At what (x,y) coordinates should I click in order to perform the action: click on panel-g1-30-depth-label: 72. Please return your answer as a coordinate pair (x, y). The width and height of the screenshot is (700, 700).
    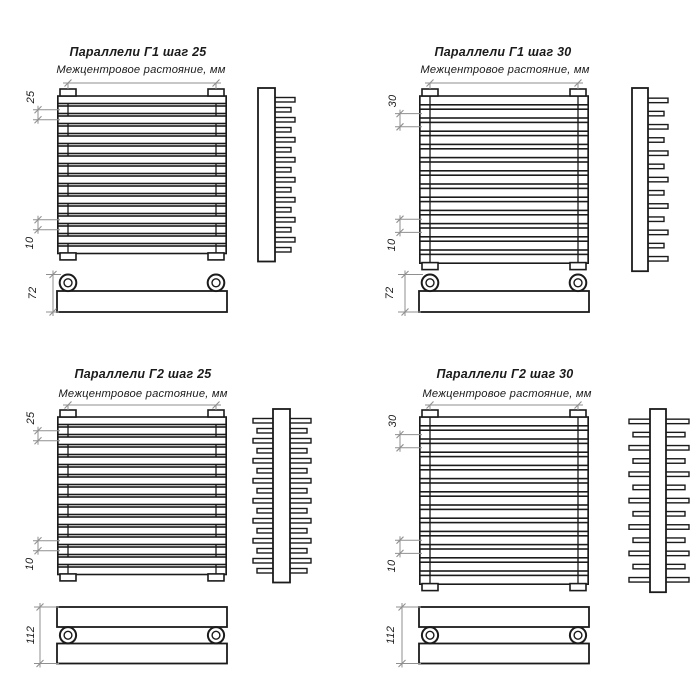
    Looking at the image, I should click on (390, 293).